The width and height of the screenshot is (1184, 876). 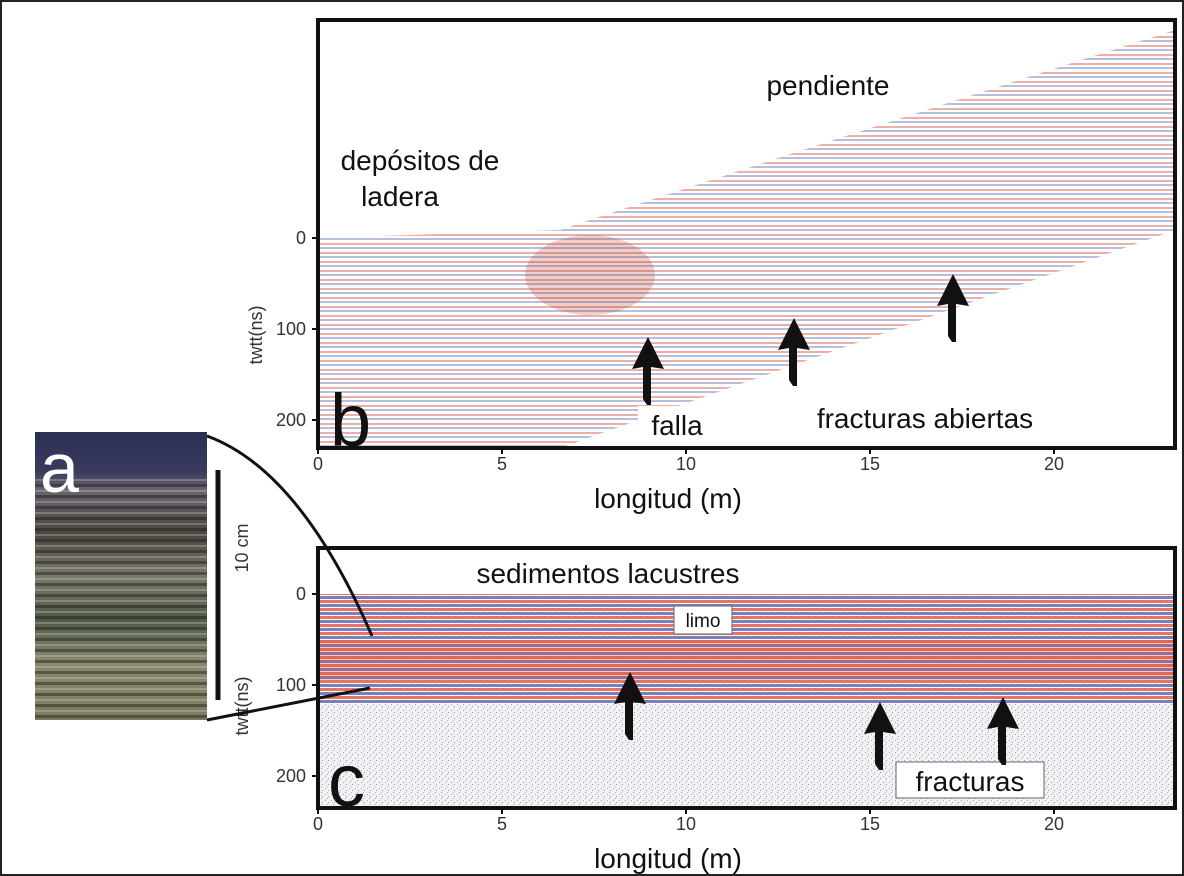 I want to click on core-layers, so click(x=121, y=599).